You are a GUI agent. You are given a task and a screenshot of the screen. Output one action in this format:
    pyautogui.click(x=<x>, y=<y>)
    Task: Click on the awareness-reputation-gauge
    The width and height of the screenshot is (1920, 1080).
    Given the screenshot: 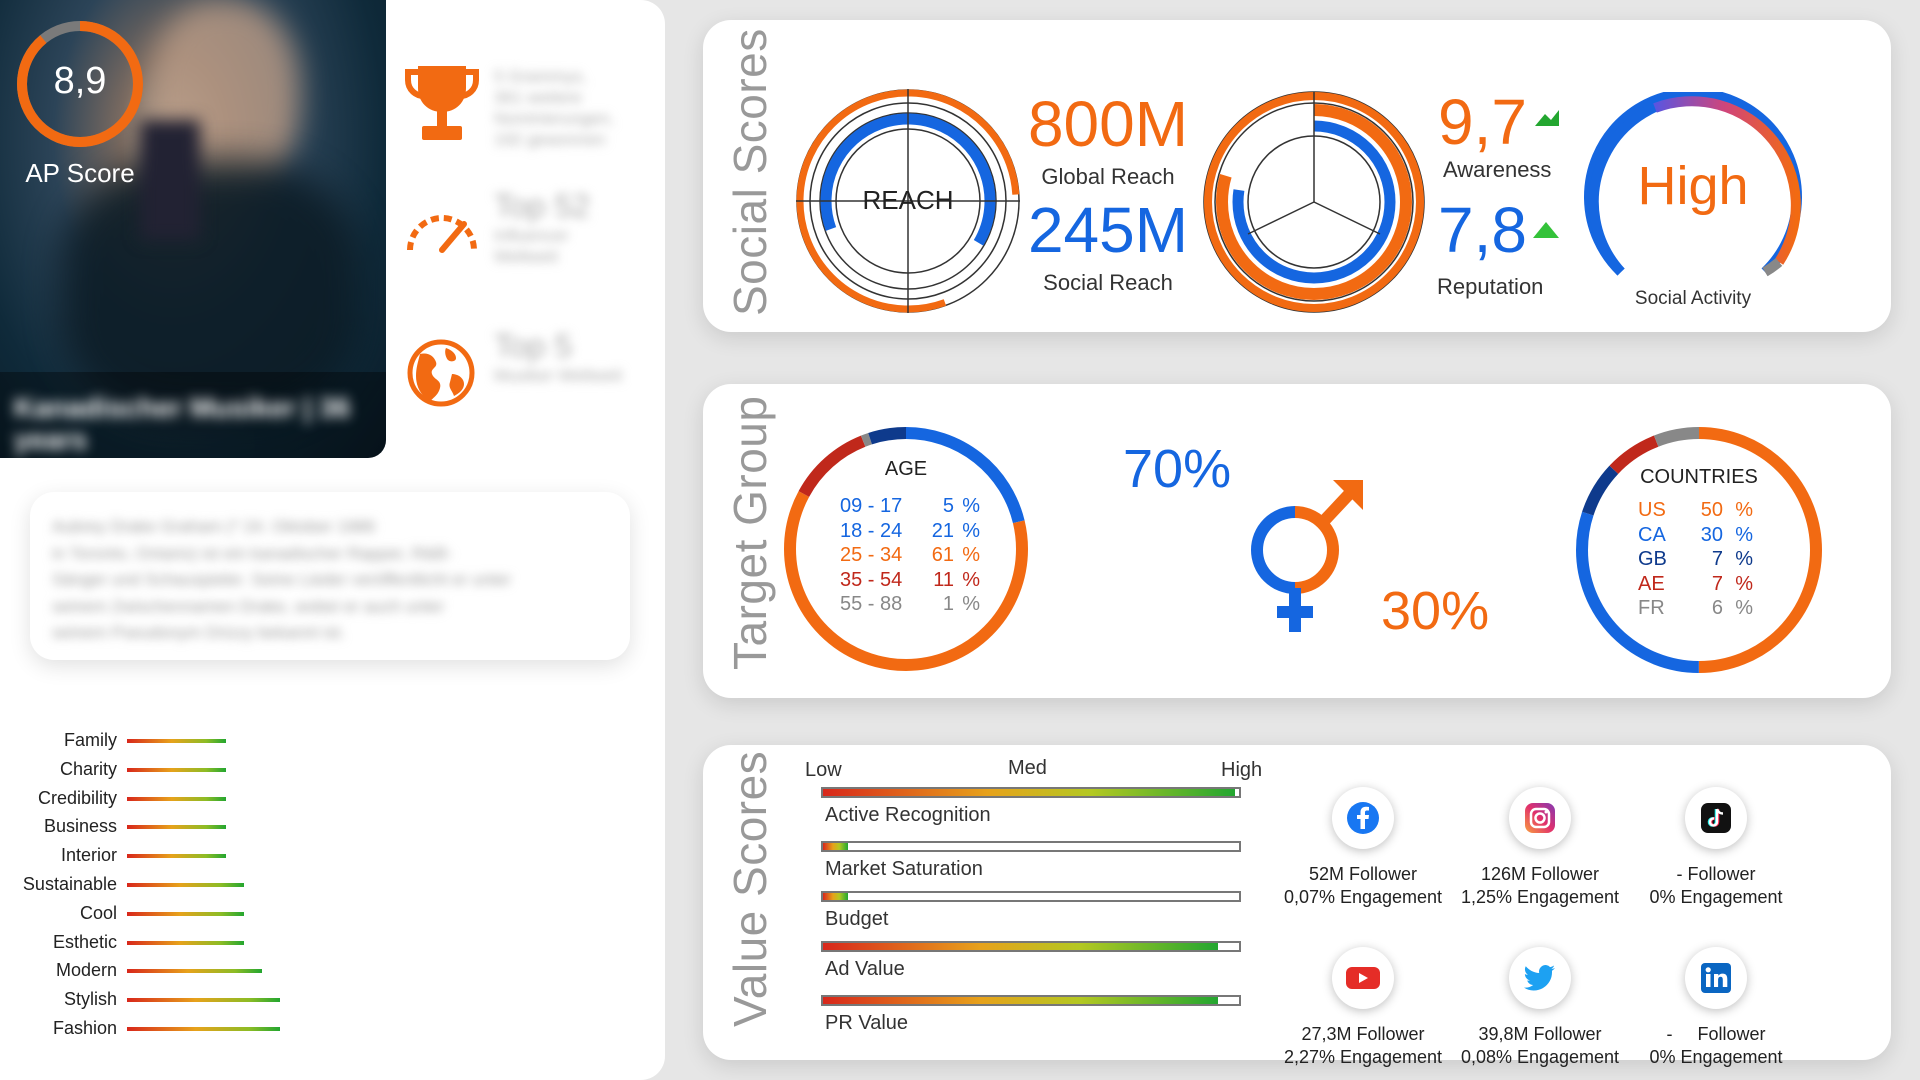 What is the action you would take?
    pyautogui.click(x=1314, y=202)
    